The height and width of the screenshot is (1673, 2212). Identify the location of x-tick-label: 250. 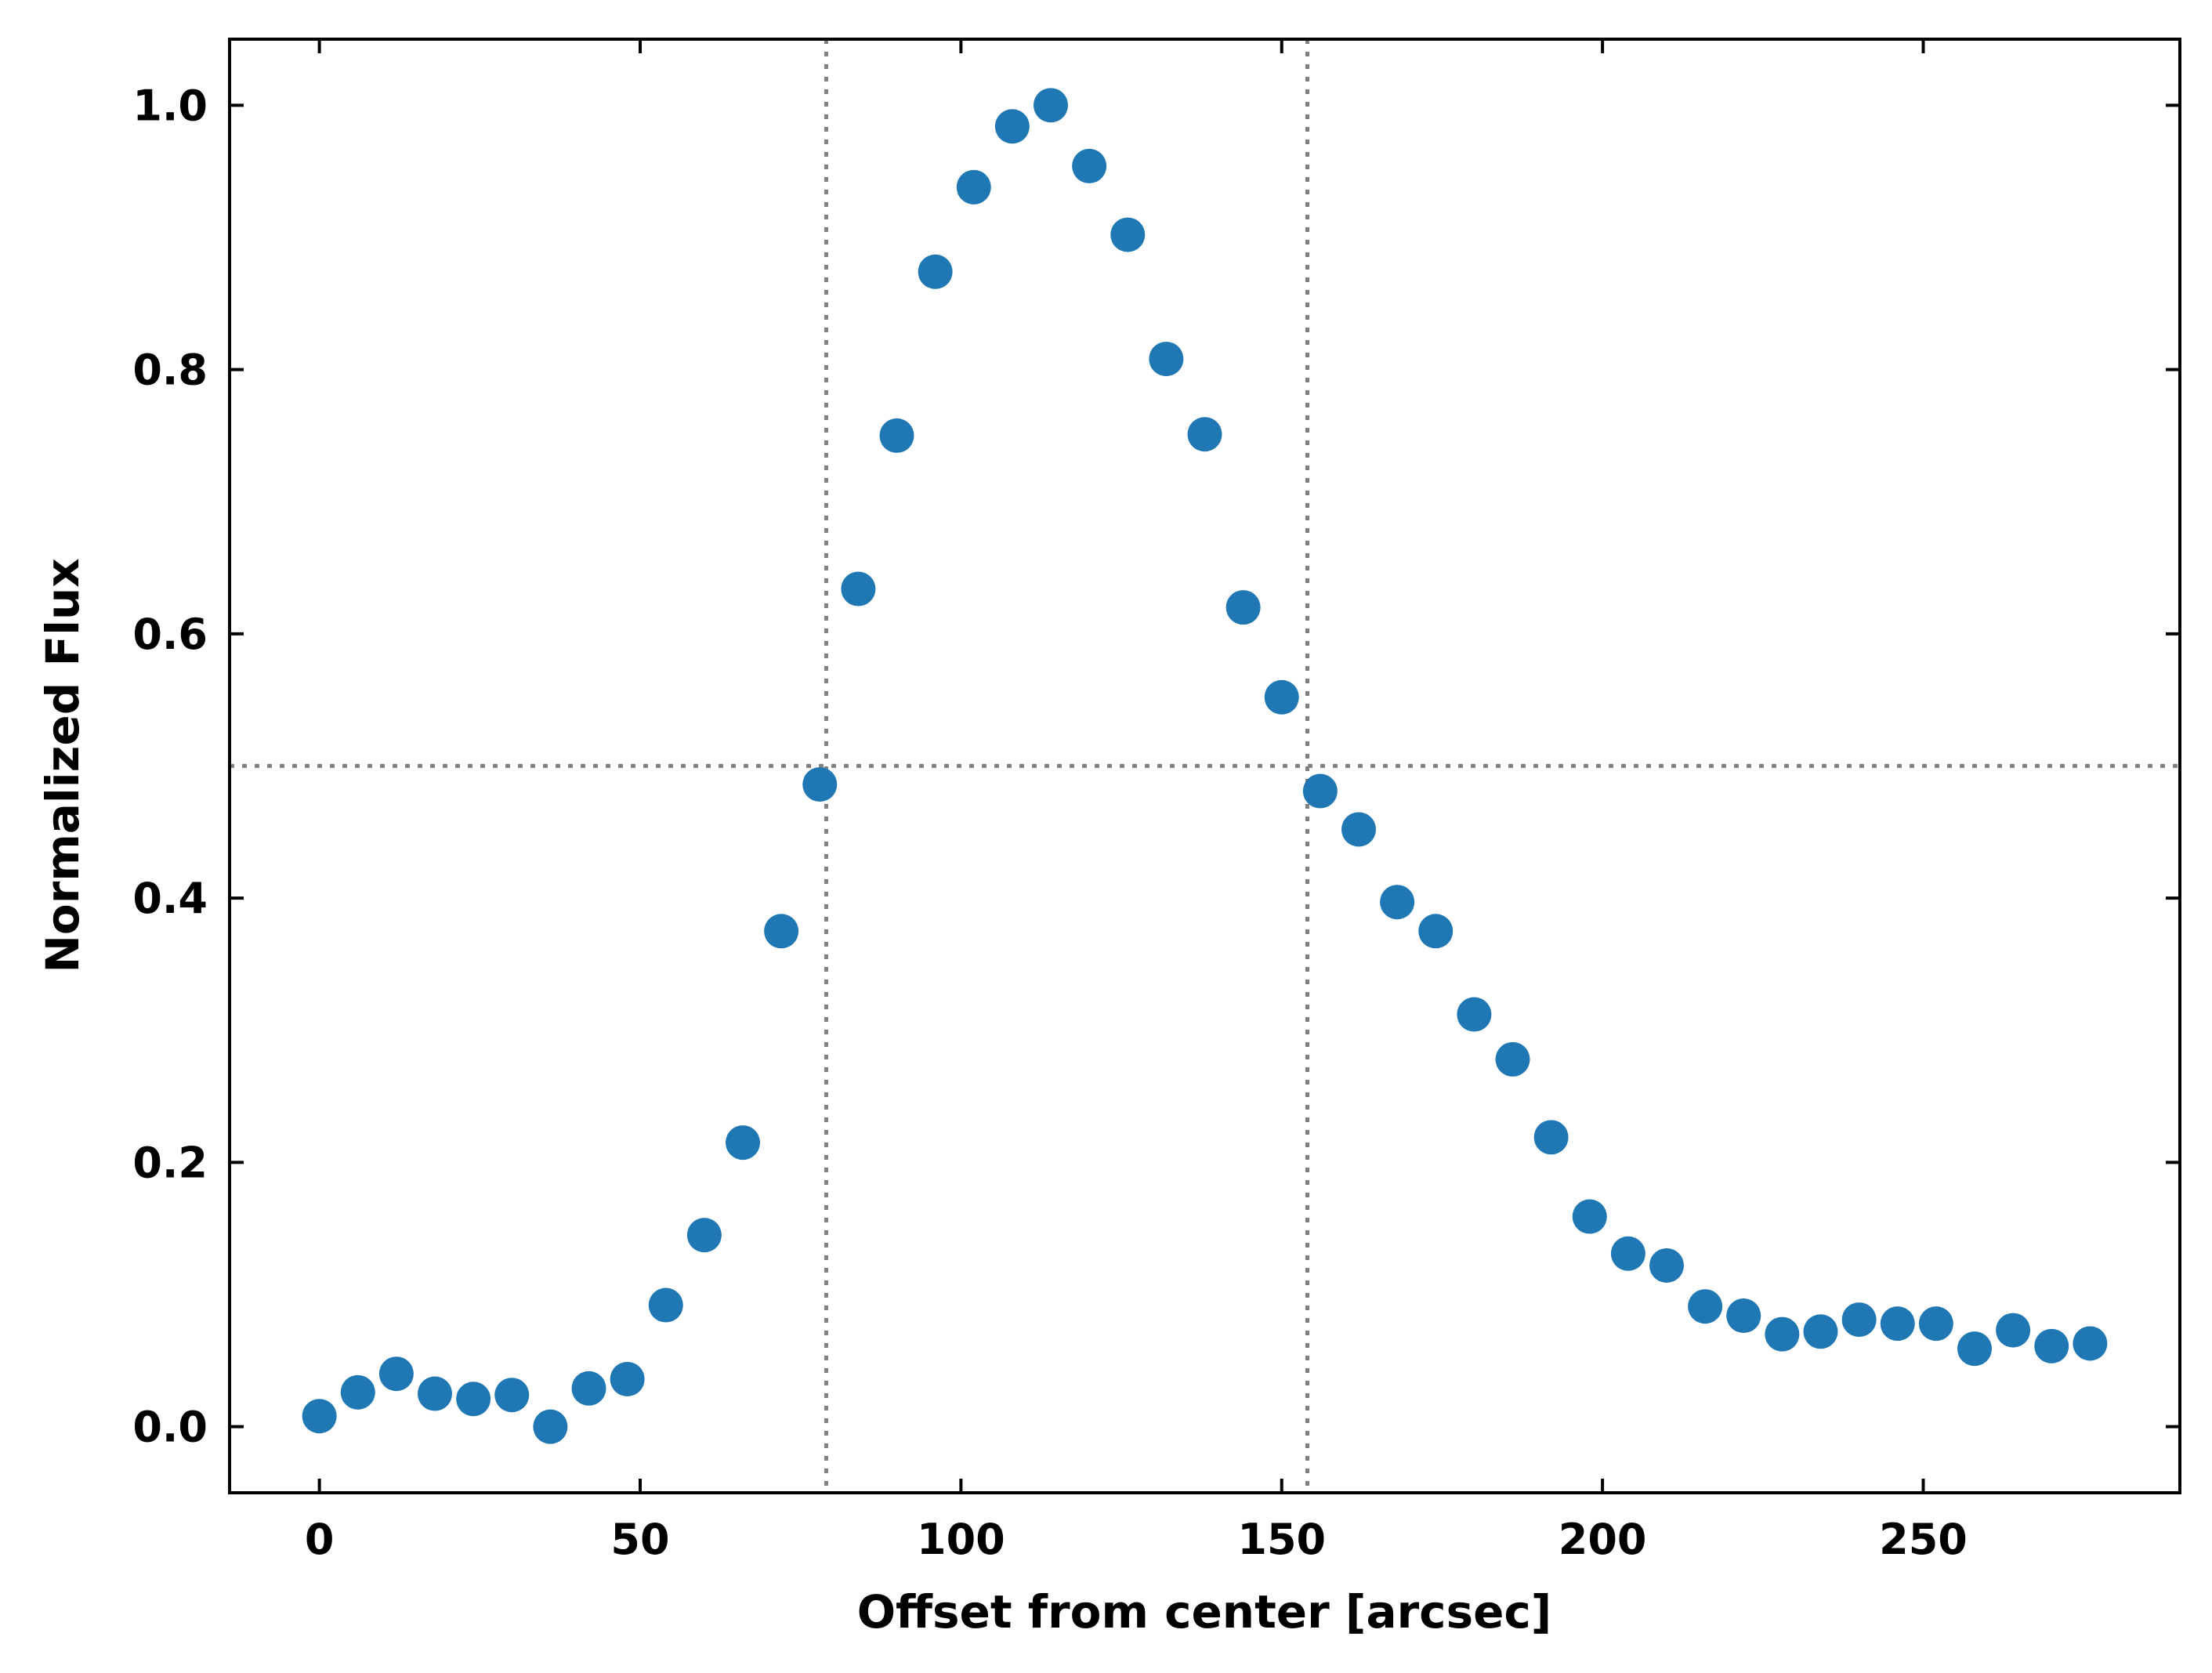
(1923, 1539).